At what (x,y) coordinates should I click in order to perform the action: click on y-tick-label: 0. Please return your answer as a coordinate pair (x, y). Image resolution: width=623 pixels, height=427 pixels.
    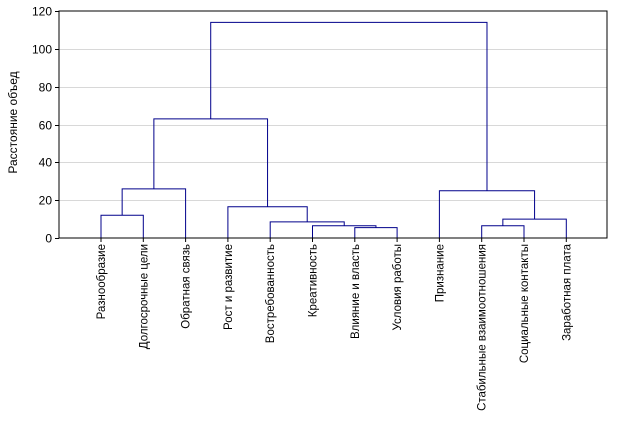
    Looking at the image, I should click on (48, 239).